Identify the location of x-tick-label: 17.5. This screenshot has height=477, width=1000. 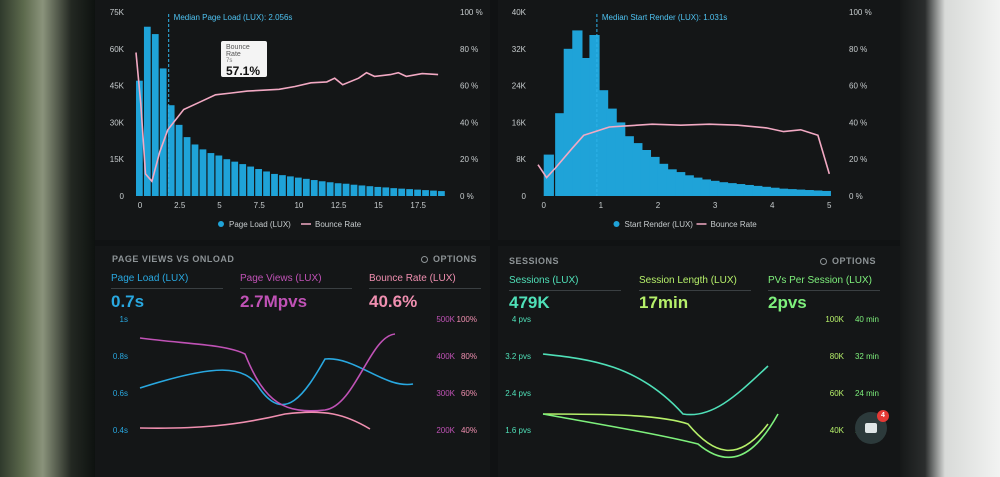
(418, 205).